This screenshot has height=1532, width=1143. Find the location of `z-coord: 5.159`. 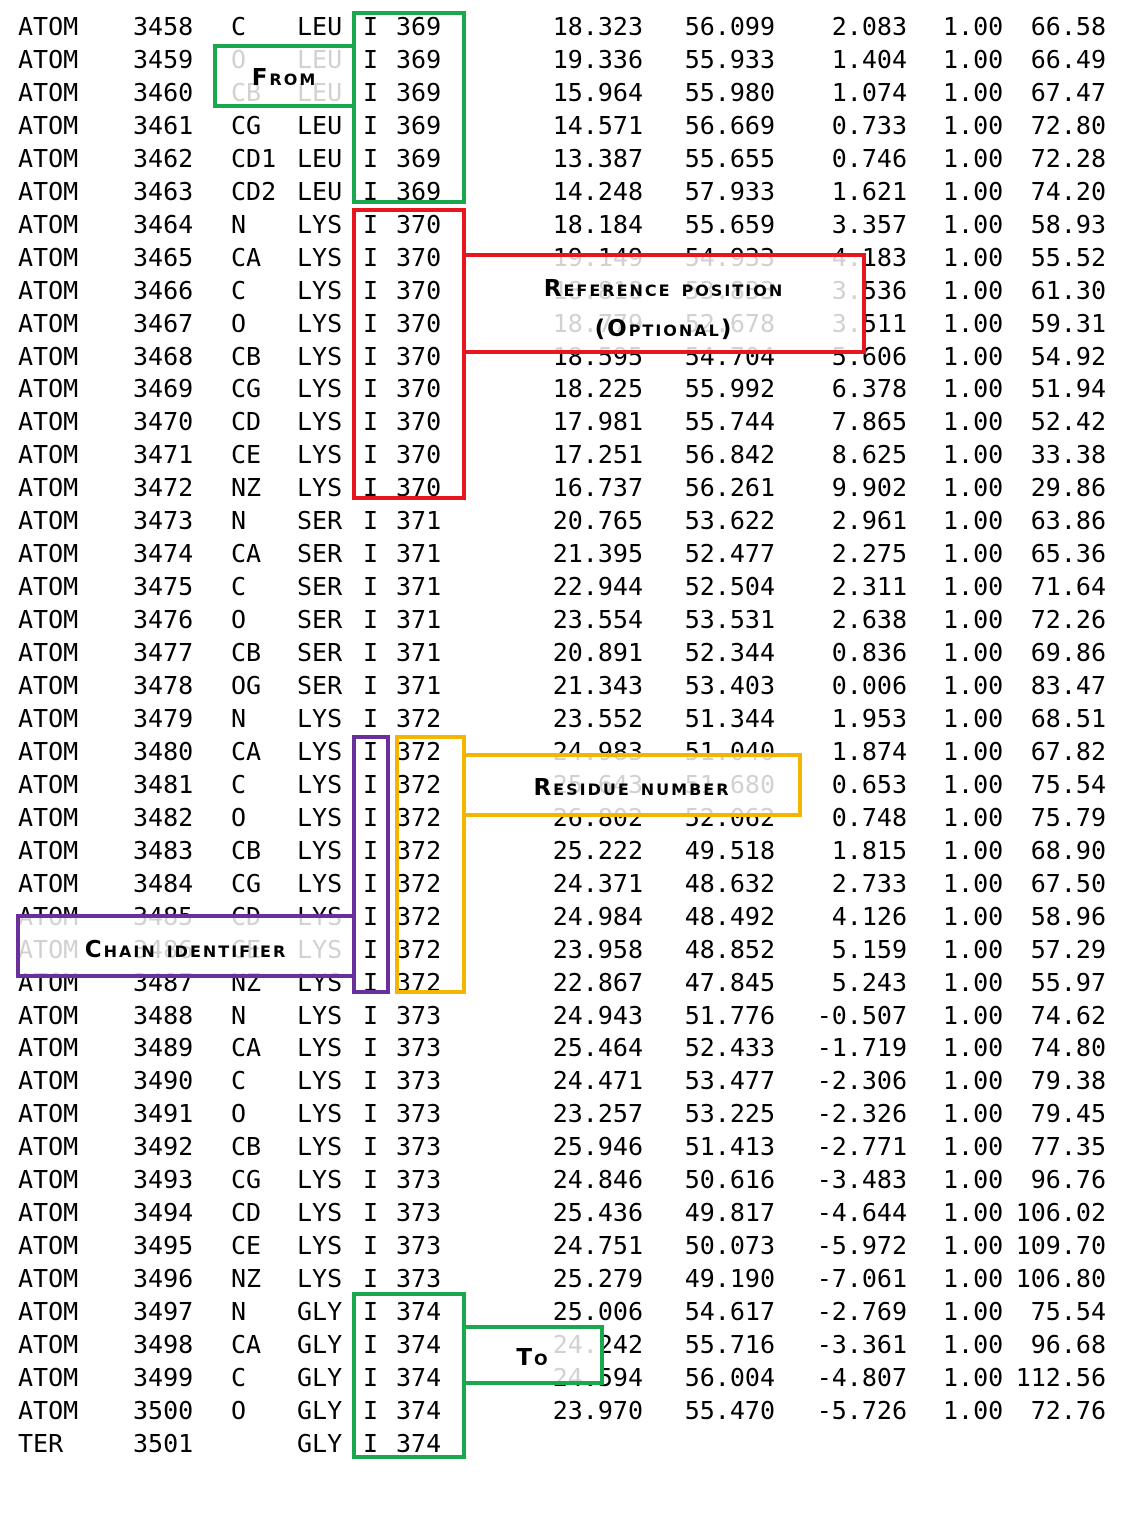

z-coord: 5.159 is located at coordinates (869, 949).